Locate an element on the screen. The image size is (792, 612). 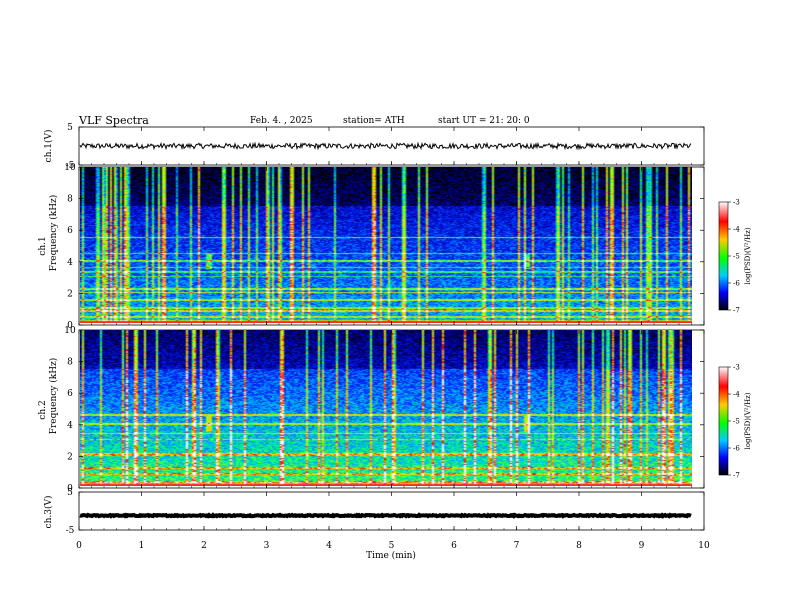
ch2-colorbar is located at coordinates (723, 421).